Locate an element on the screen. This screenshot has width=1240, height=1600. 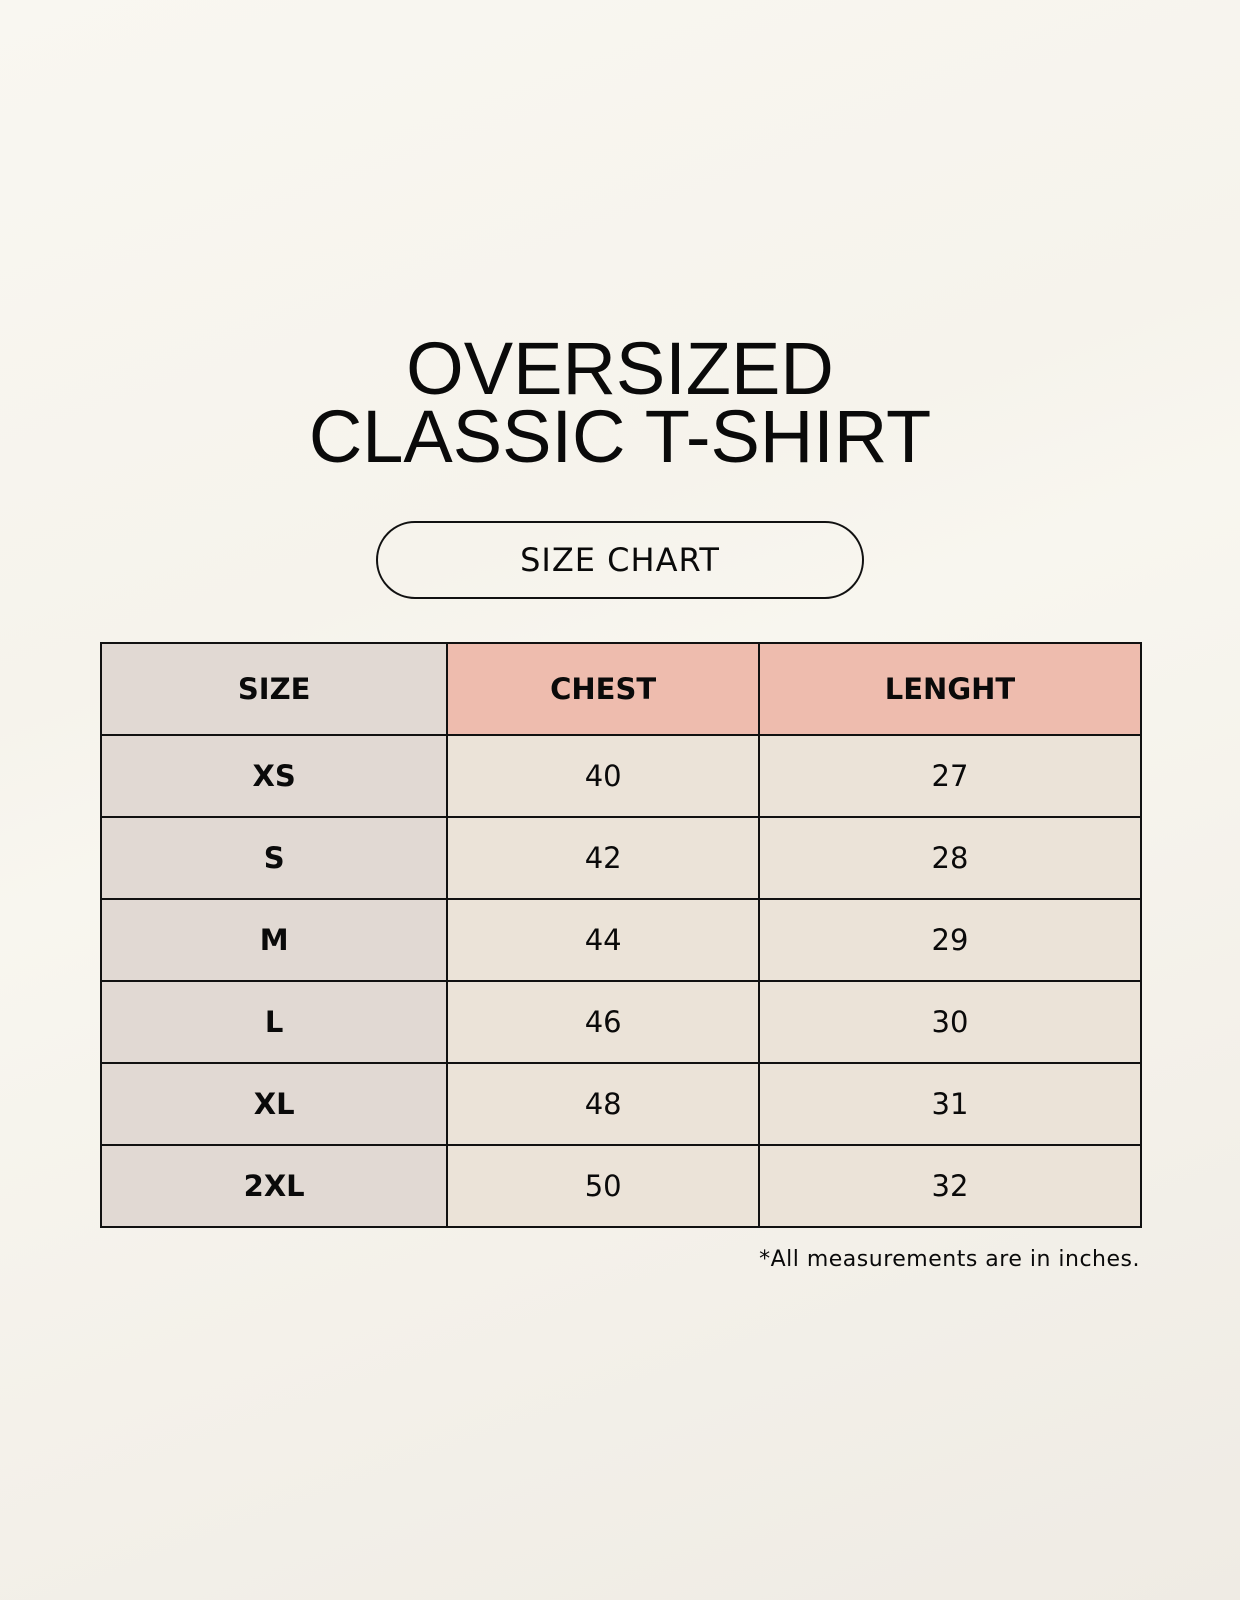
cell-chest: 42 is located at coordinates (603, 858).